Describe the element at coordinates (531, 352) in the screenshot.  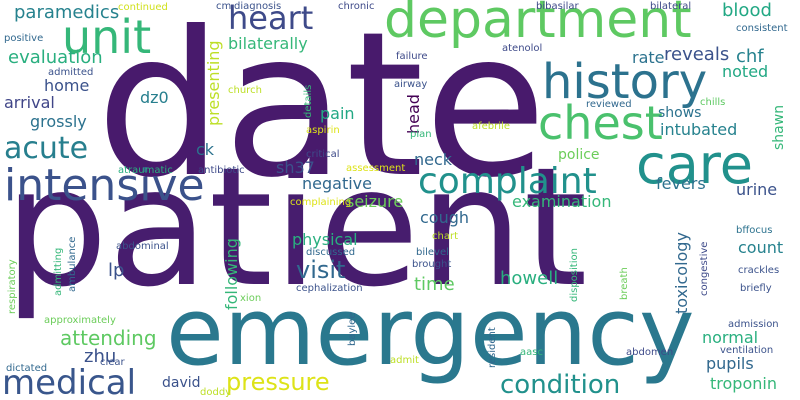
I see `word-aasc: aasc` at that location.